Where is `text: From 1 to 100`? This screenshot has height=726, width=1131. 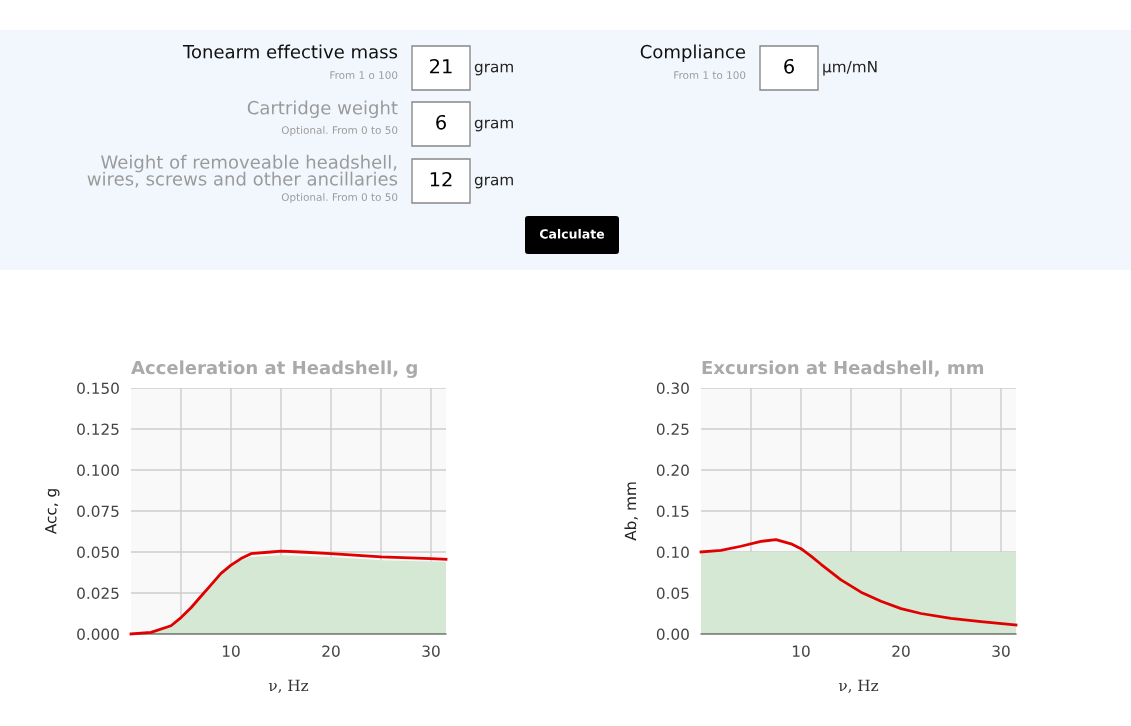
text: From 1 to 100 is located at coordinates (710, 75).